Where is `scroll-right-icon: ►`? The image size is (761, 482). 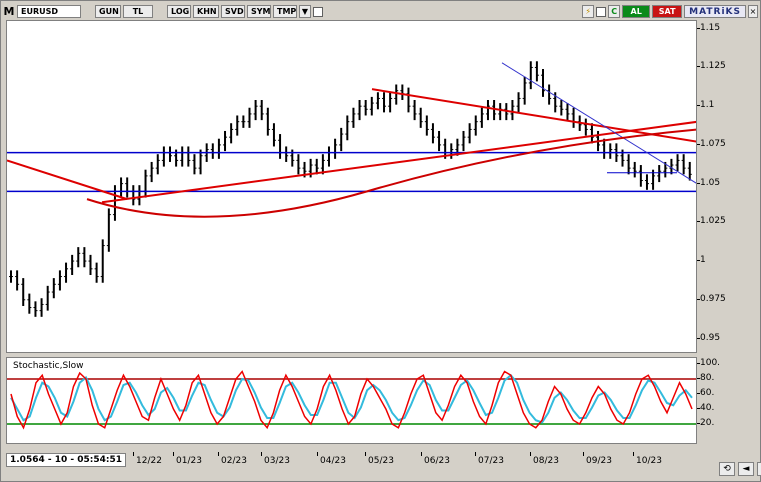 scroll-right-icon: ► is located at coordinates (759, 469).